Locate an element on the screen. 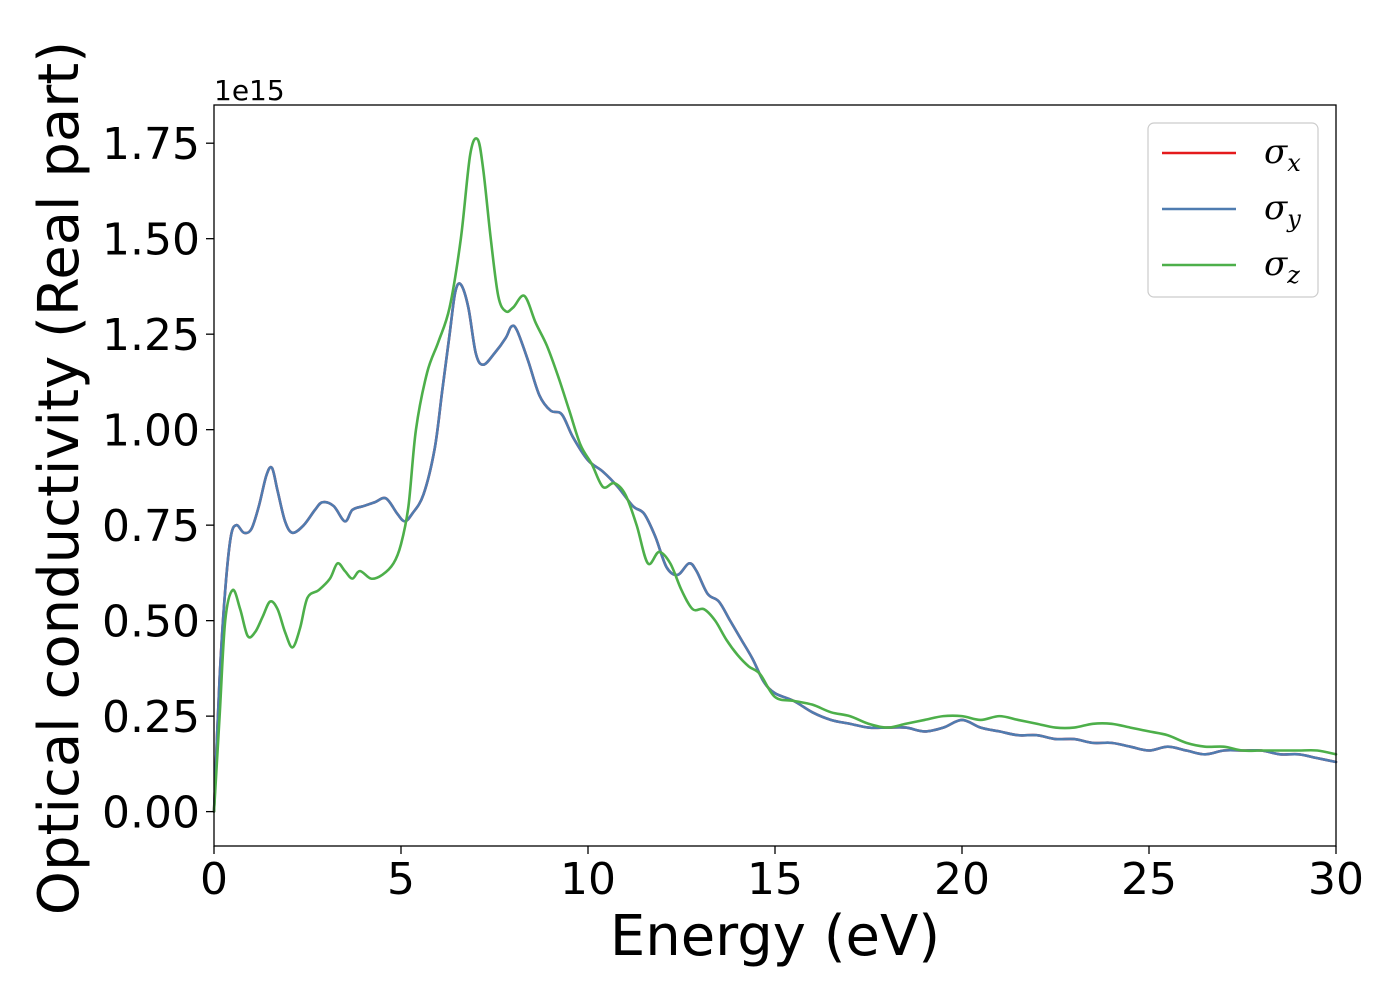 The height and width of the screenshot is (1000, 1400). y-tick-label: 0.75 is located at coordinates (151, 526).